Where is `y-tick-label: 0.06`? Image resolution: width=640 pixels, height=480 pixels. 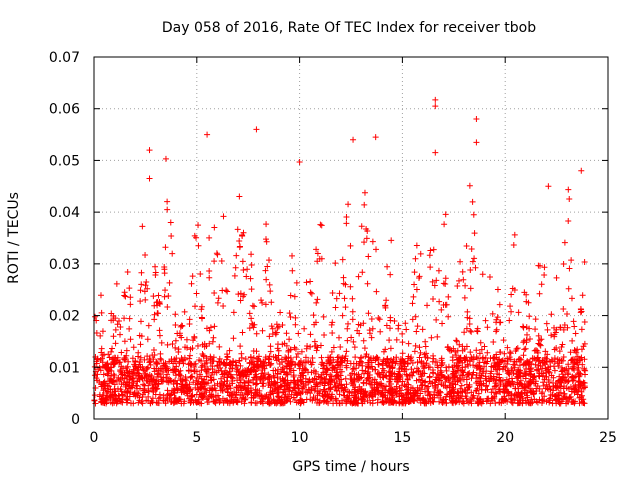
y-tick-label: 0.06 is located at coordinates (64, 110).